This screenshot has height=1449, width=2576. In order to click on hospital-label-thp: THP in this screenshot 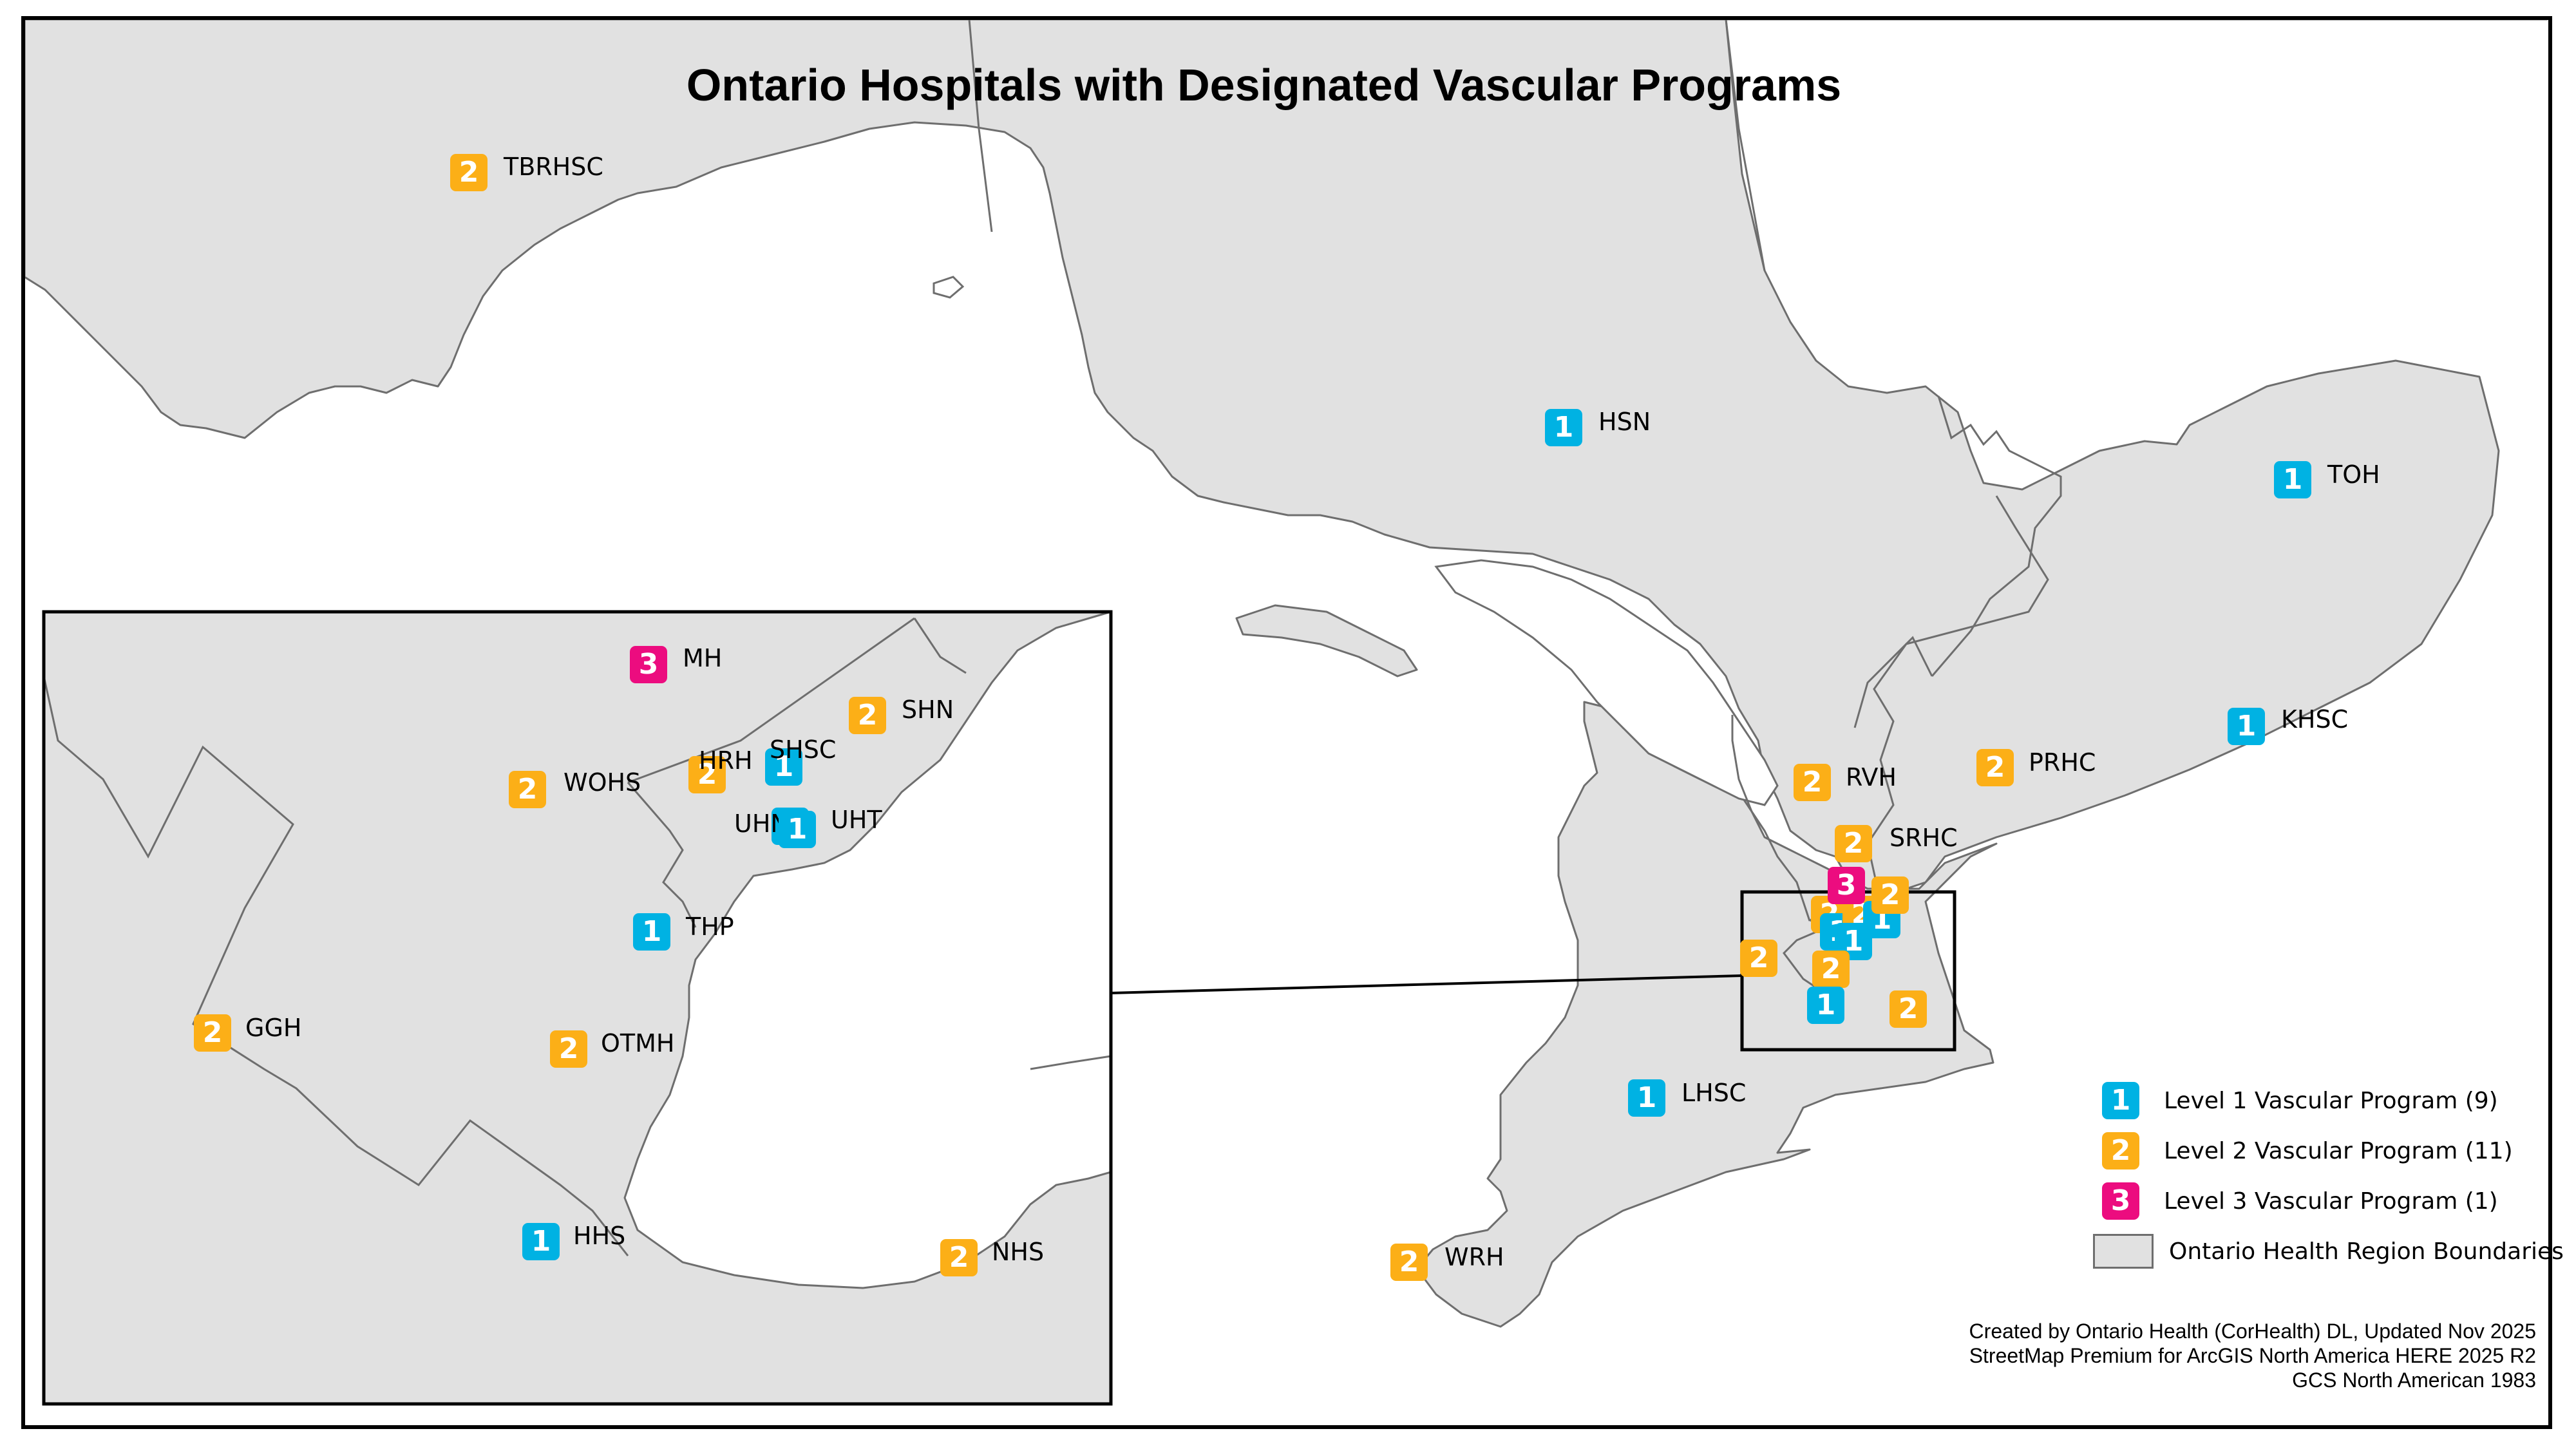, I will do `click(710, 927)`.